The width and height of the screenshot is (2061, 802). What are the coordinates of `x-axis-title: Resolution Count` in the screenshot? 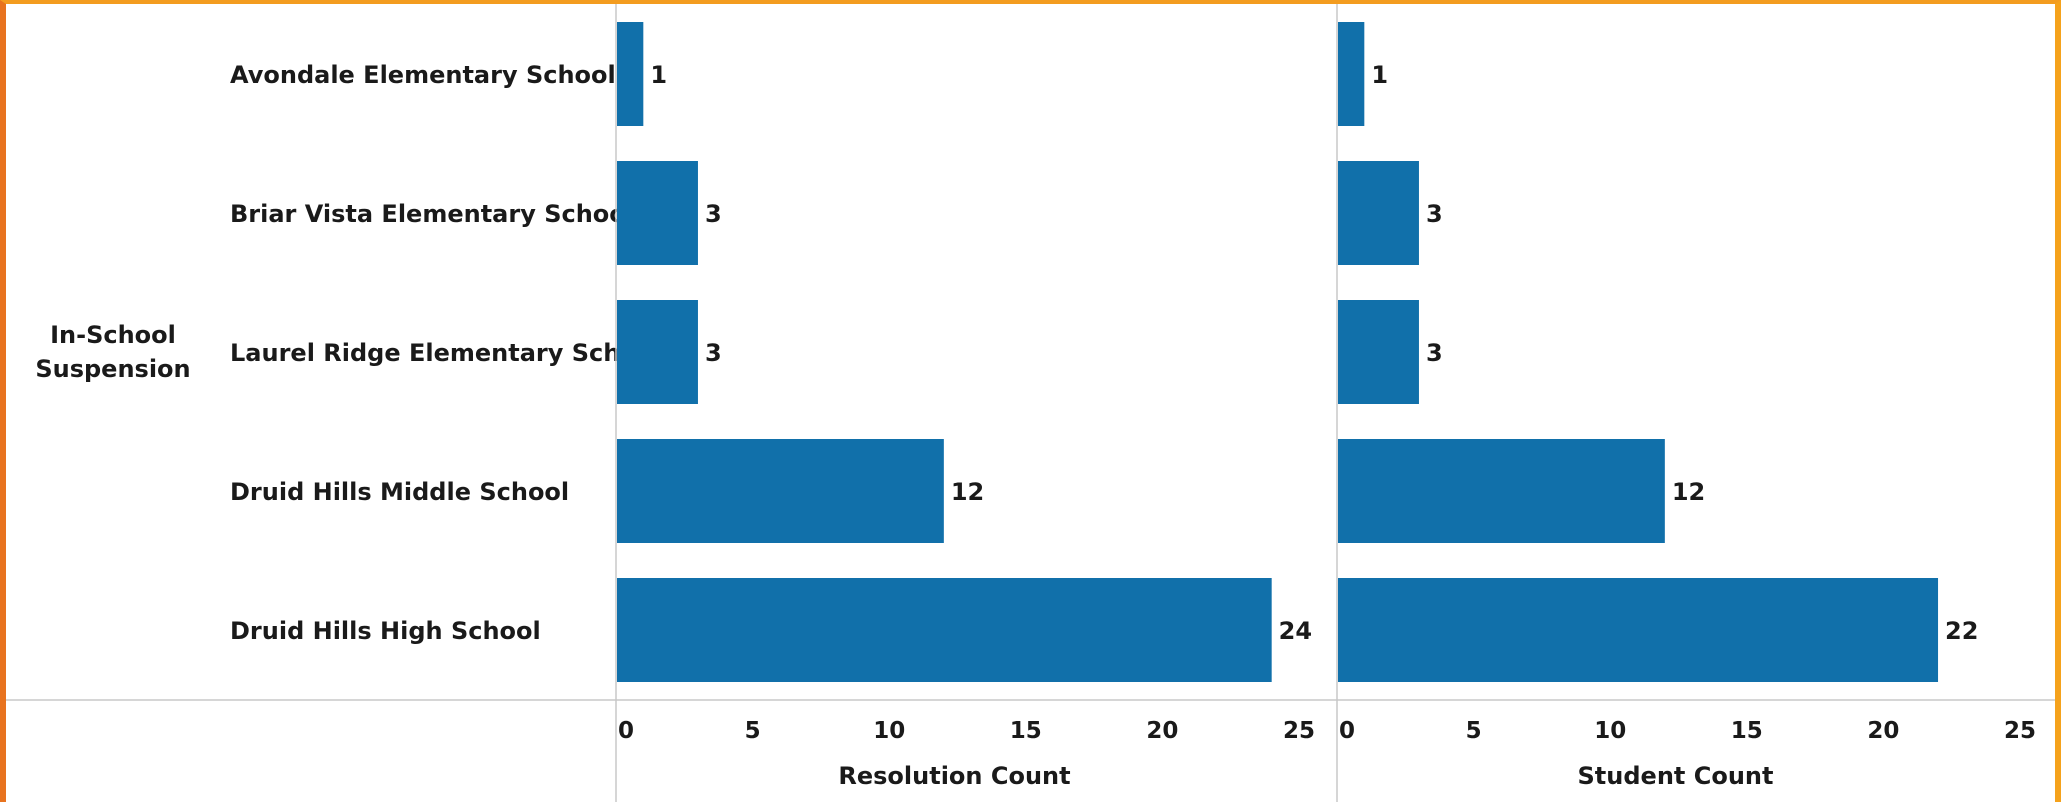 It's located at (954, 776).